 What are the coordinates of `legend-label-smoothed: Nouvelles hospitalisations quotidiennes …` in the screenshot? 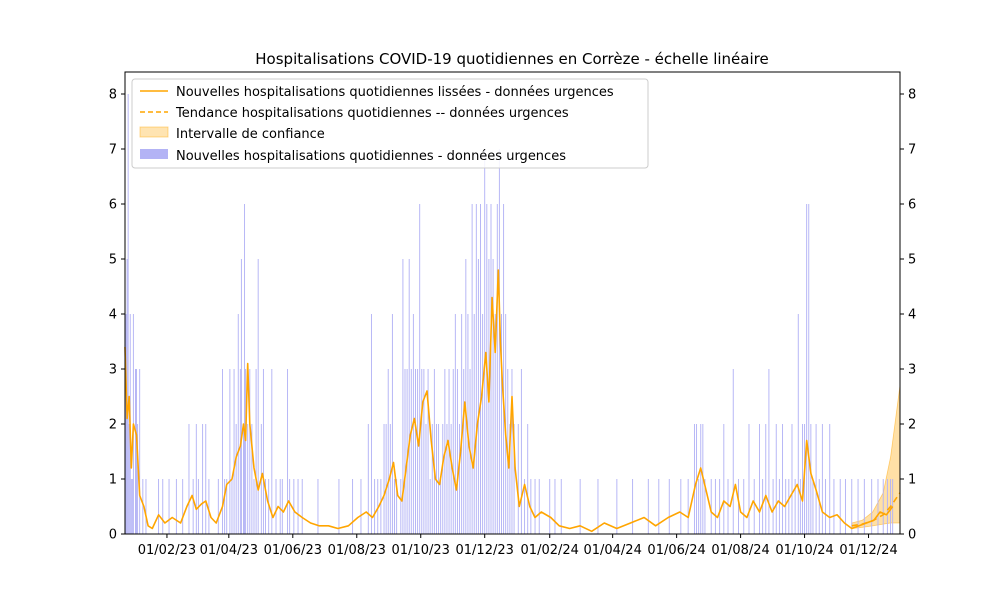 It's located at (395, 92).